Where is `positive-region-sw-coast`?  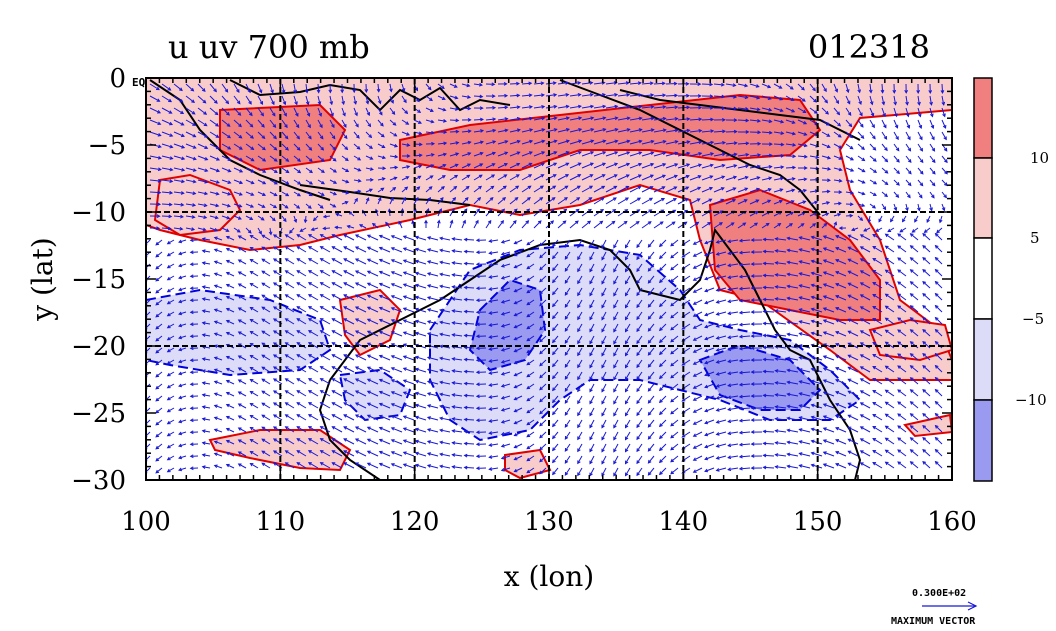 positive-region-sw-coast is located at coordinates (197, 205).